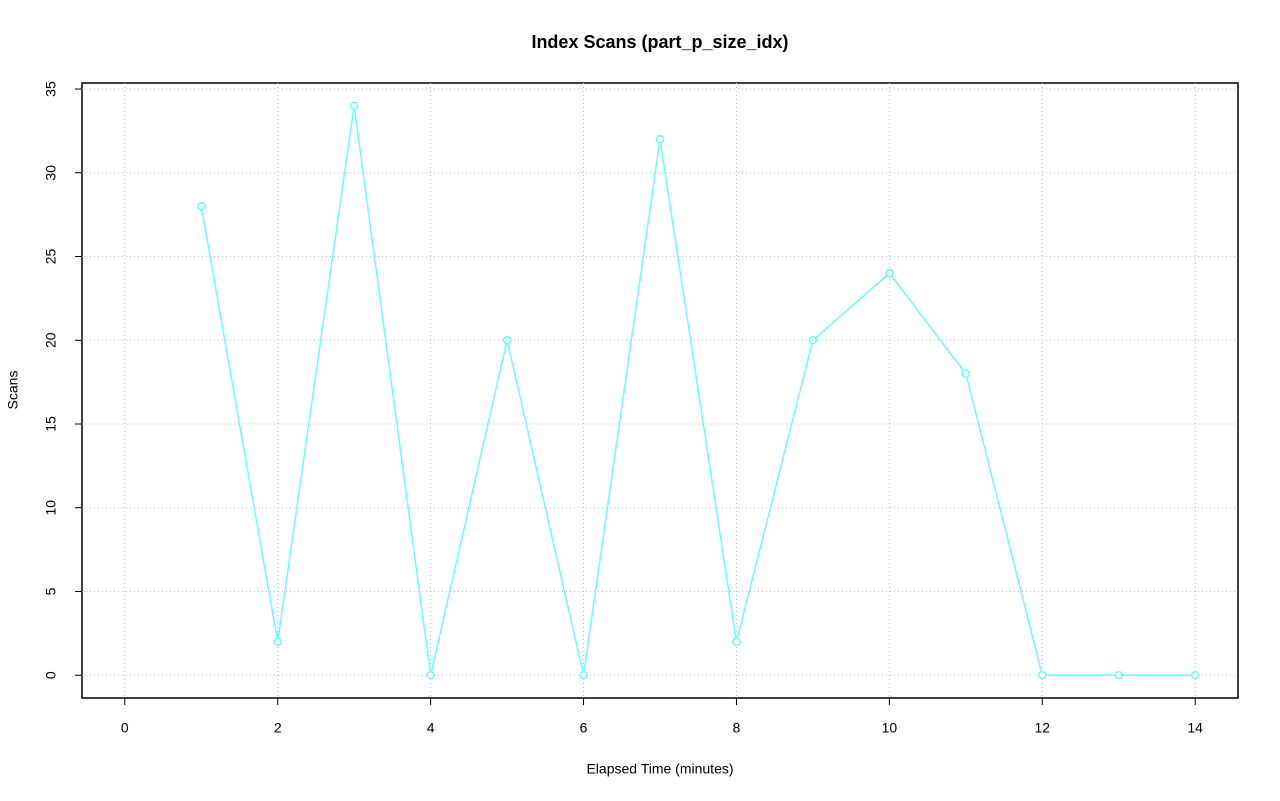 The height and width of the screenshot is (801, 1280). What do you see at coordinates (1195, 728) in the screenshot?
I see `x-tick-label: 14` at bounding box center [1195, 728].